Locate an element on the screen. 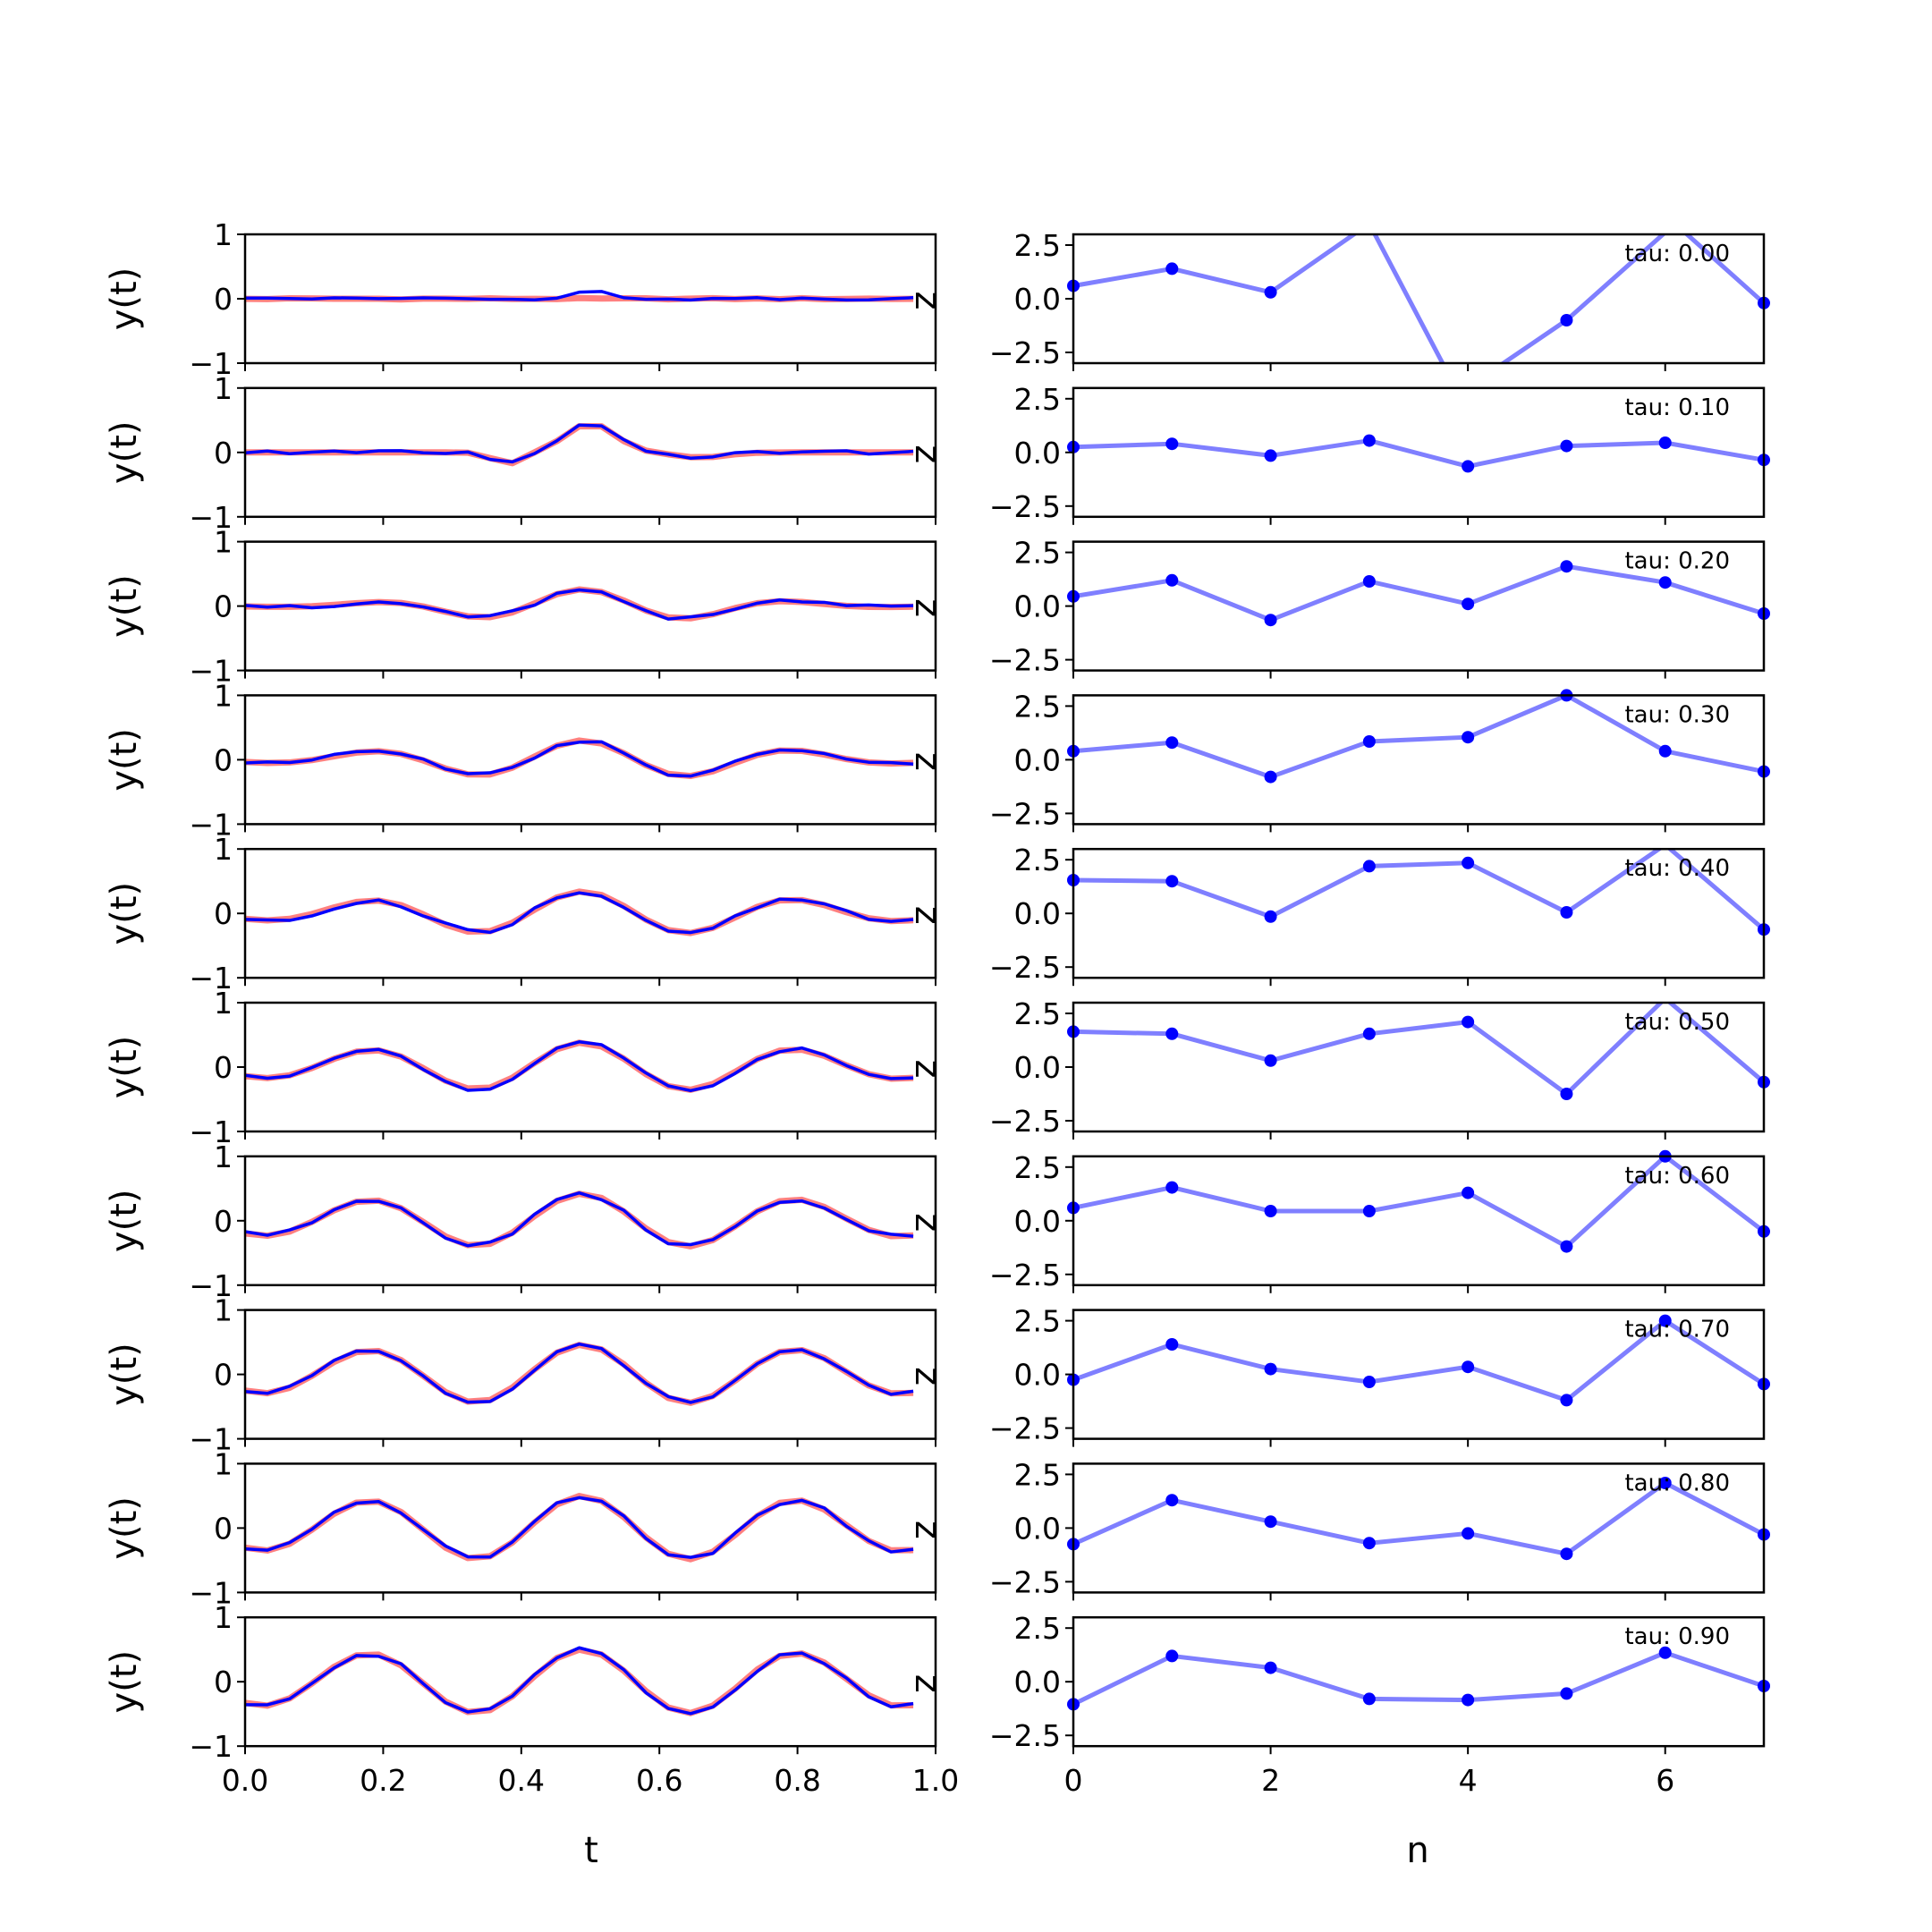 This screenshot has height=1932, width=1932. left-x-tick-label: 0.4 is located at coordinates (521, 1780).